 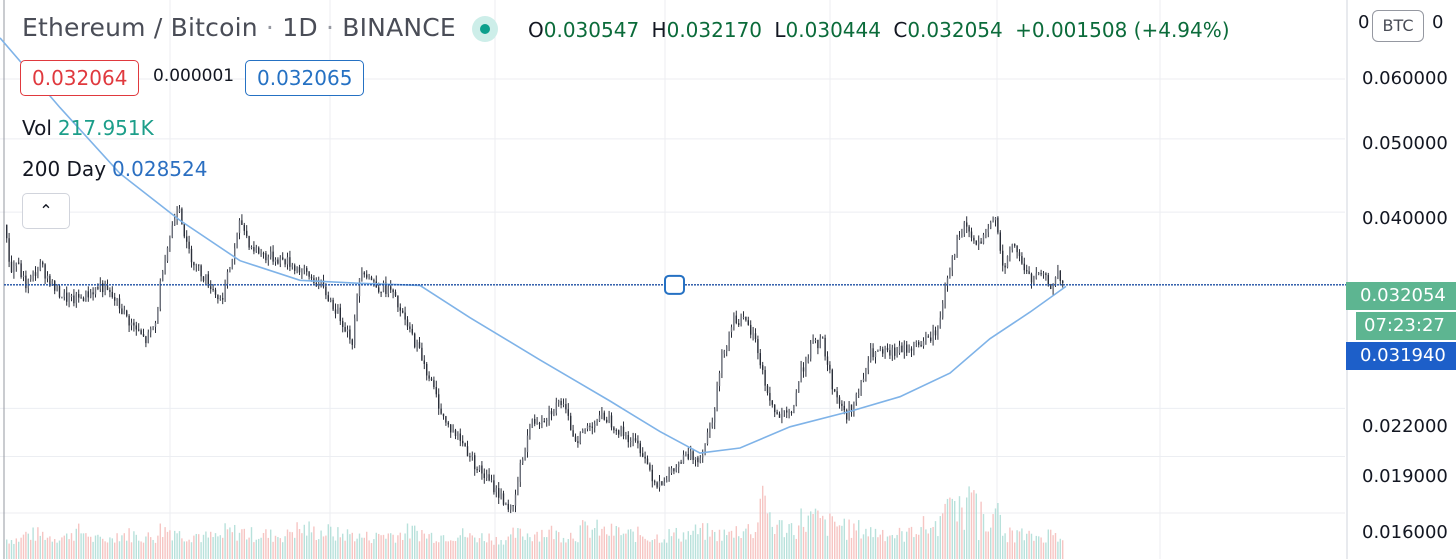 What do you see at coordinates (485, 29) in the screenshot?
I see `market-status-icon` at bounding box center [485, 29].